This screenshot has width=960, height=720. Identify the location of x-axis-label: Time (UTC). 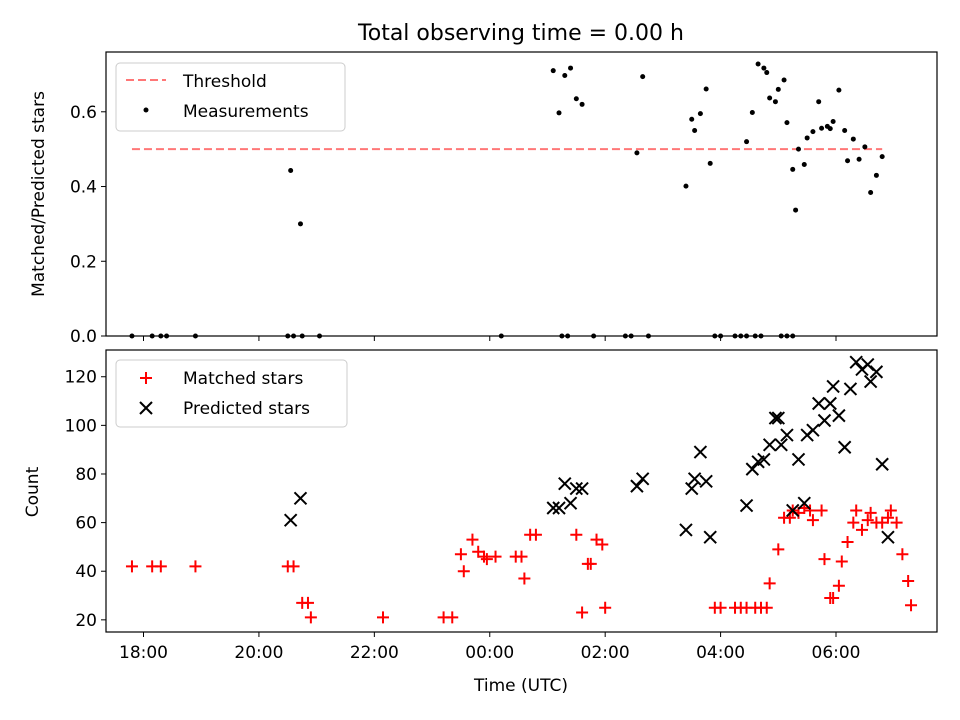
(520, 686).